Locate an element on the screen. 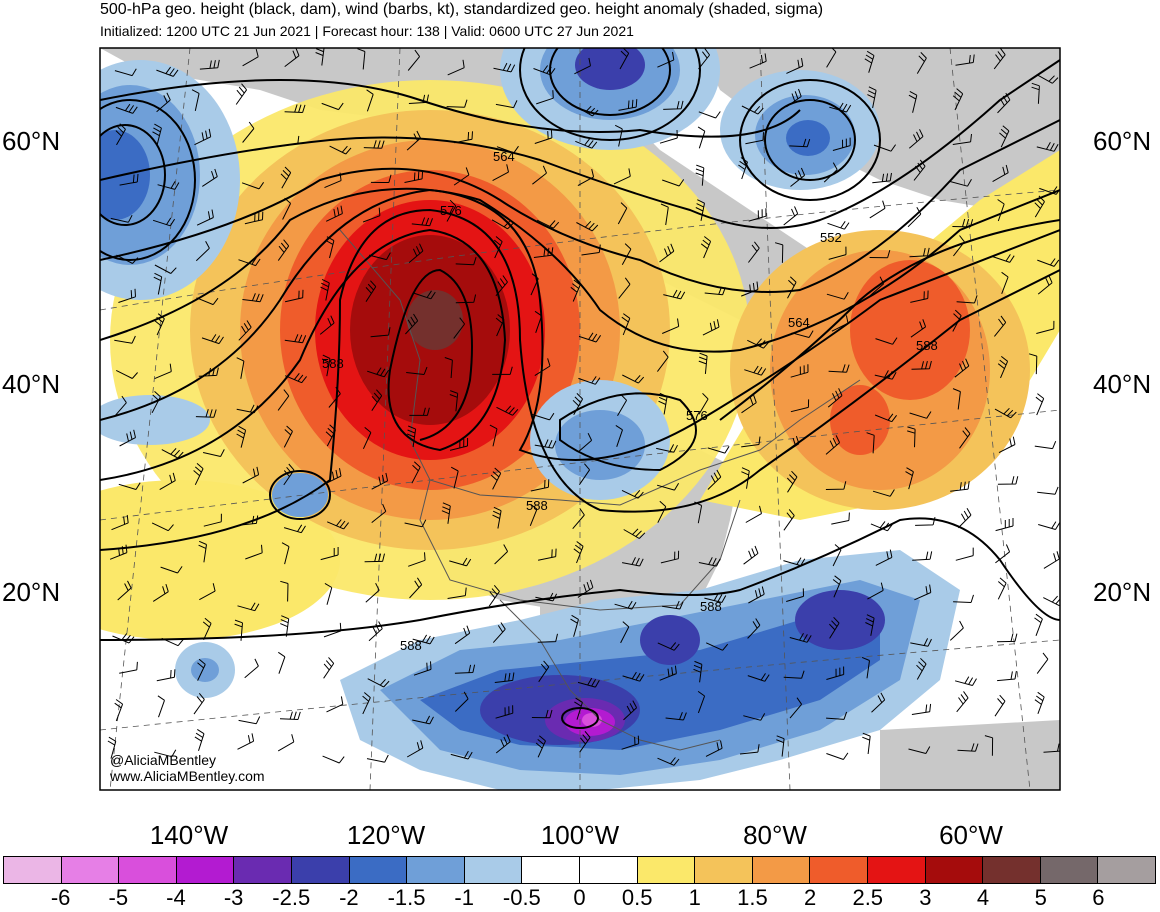 This screenshot has width=1160, height=912. colorbar-tick-label: -4 is located at coordinates (176, 897).